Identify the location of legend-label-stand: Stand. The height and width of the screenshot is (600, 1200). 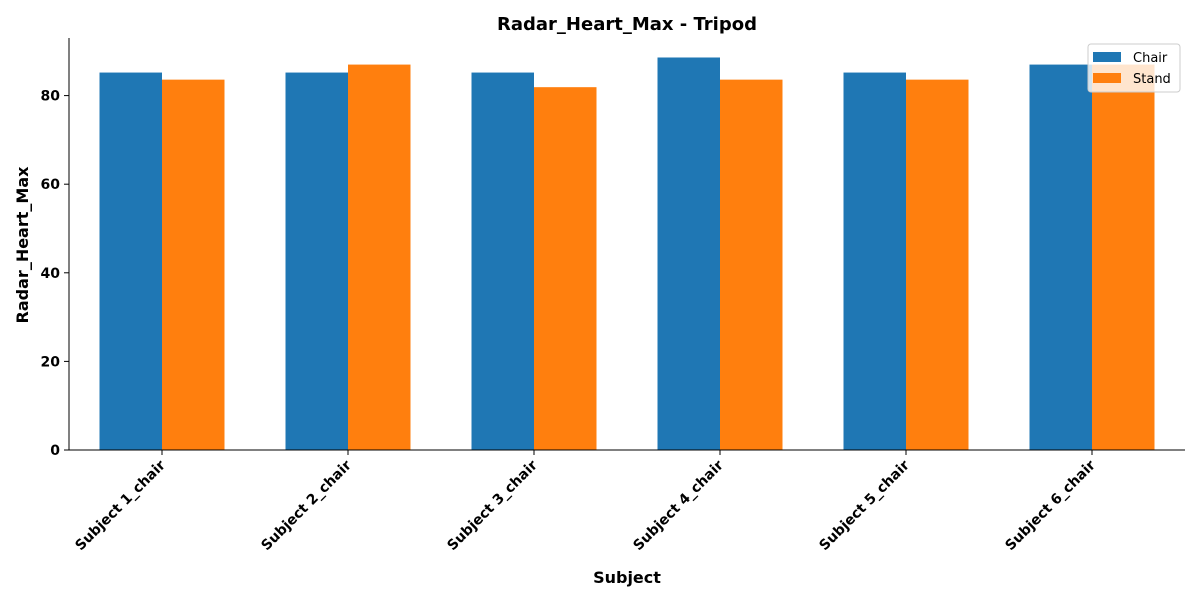
(1152, 79).